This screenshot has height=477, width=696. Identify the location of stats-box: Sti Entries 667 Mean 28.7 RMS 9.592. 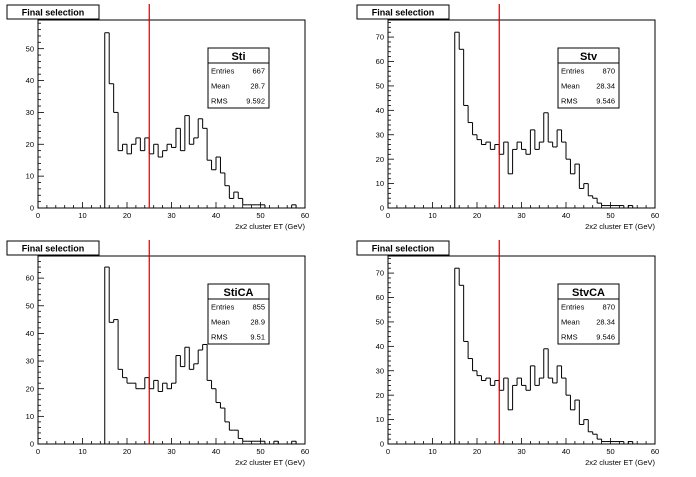
(238, 78).